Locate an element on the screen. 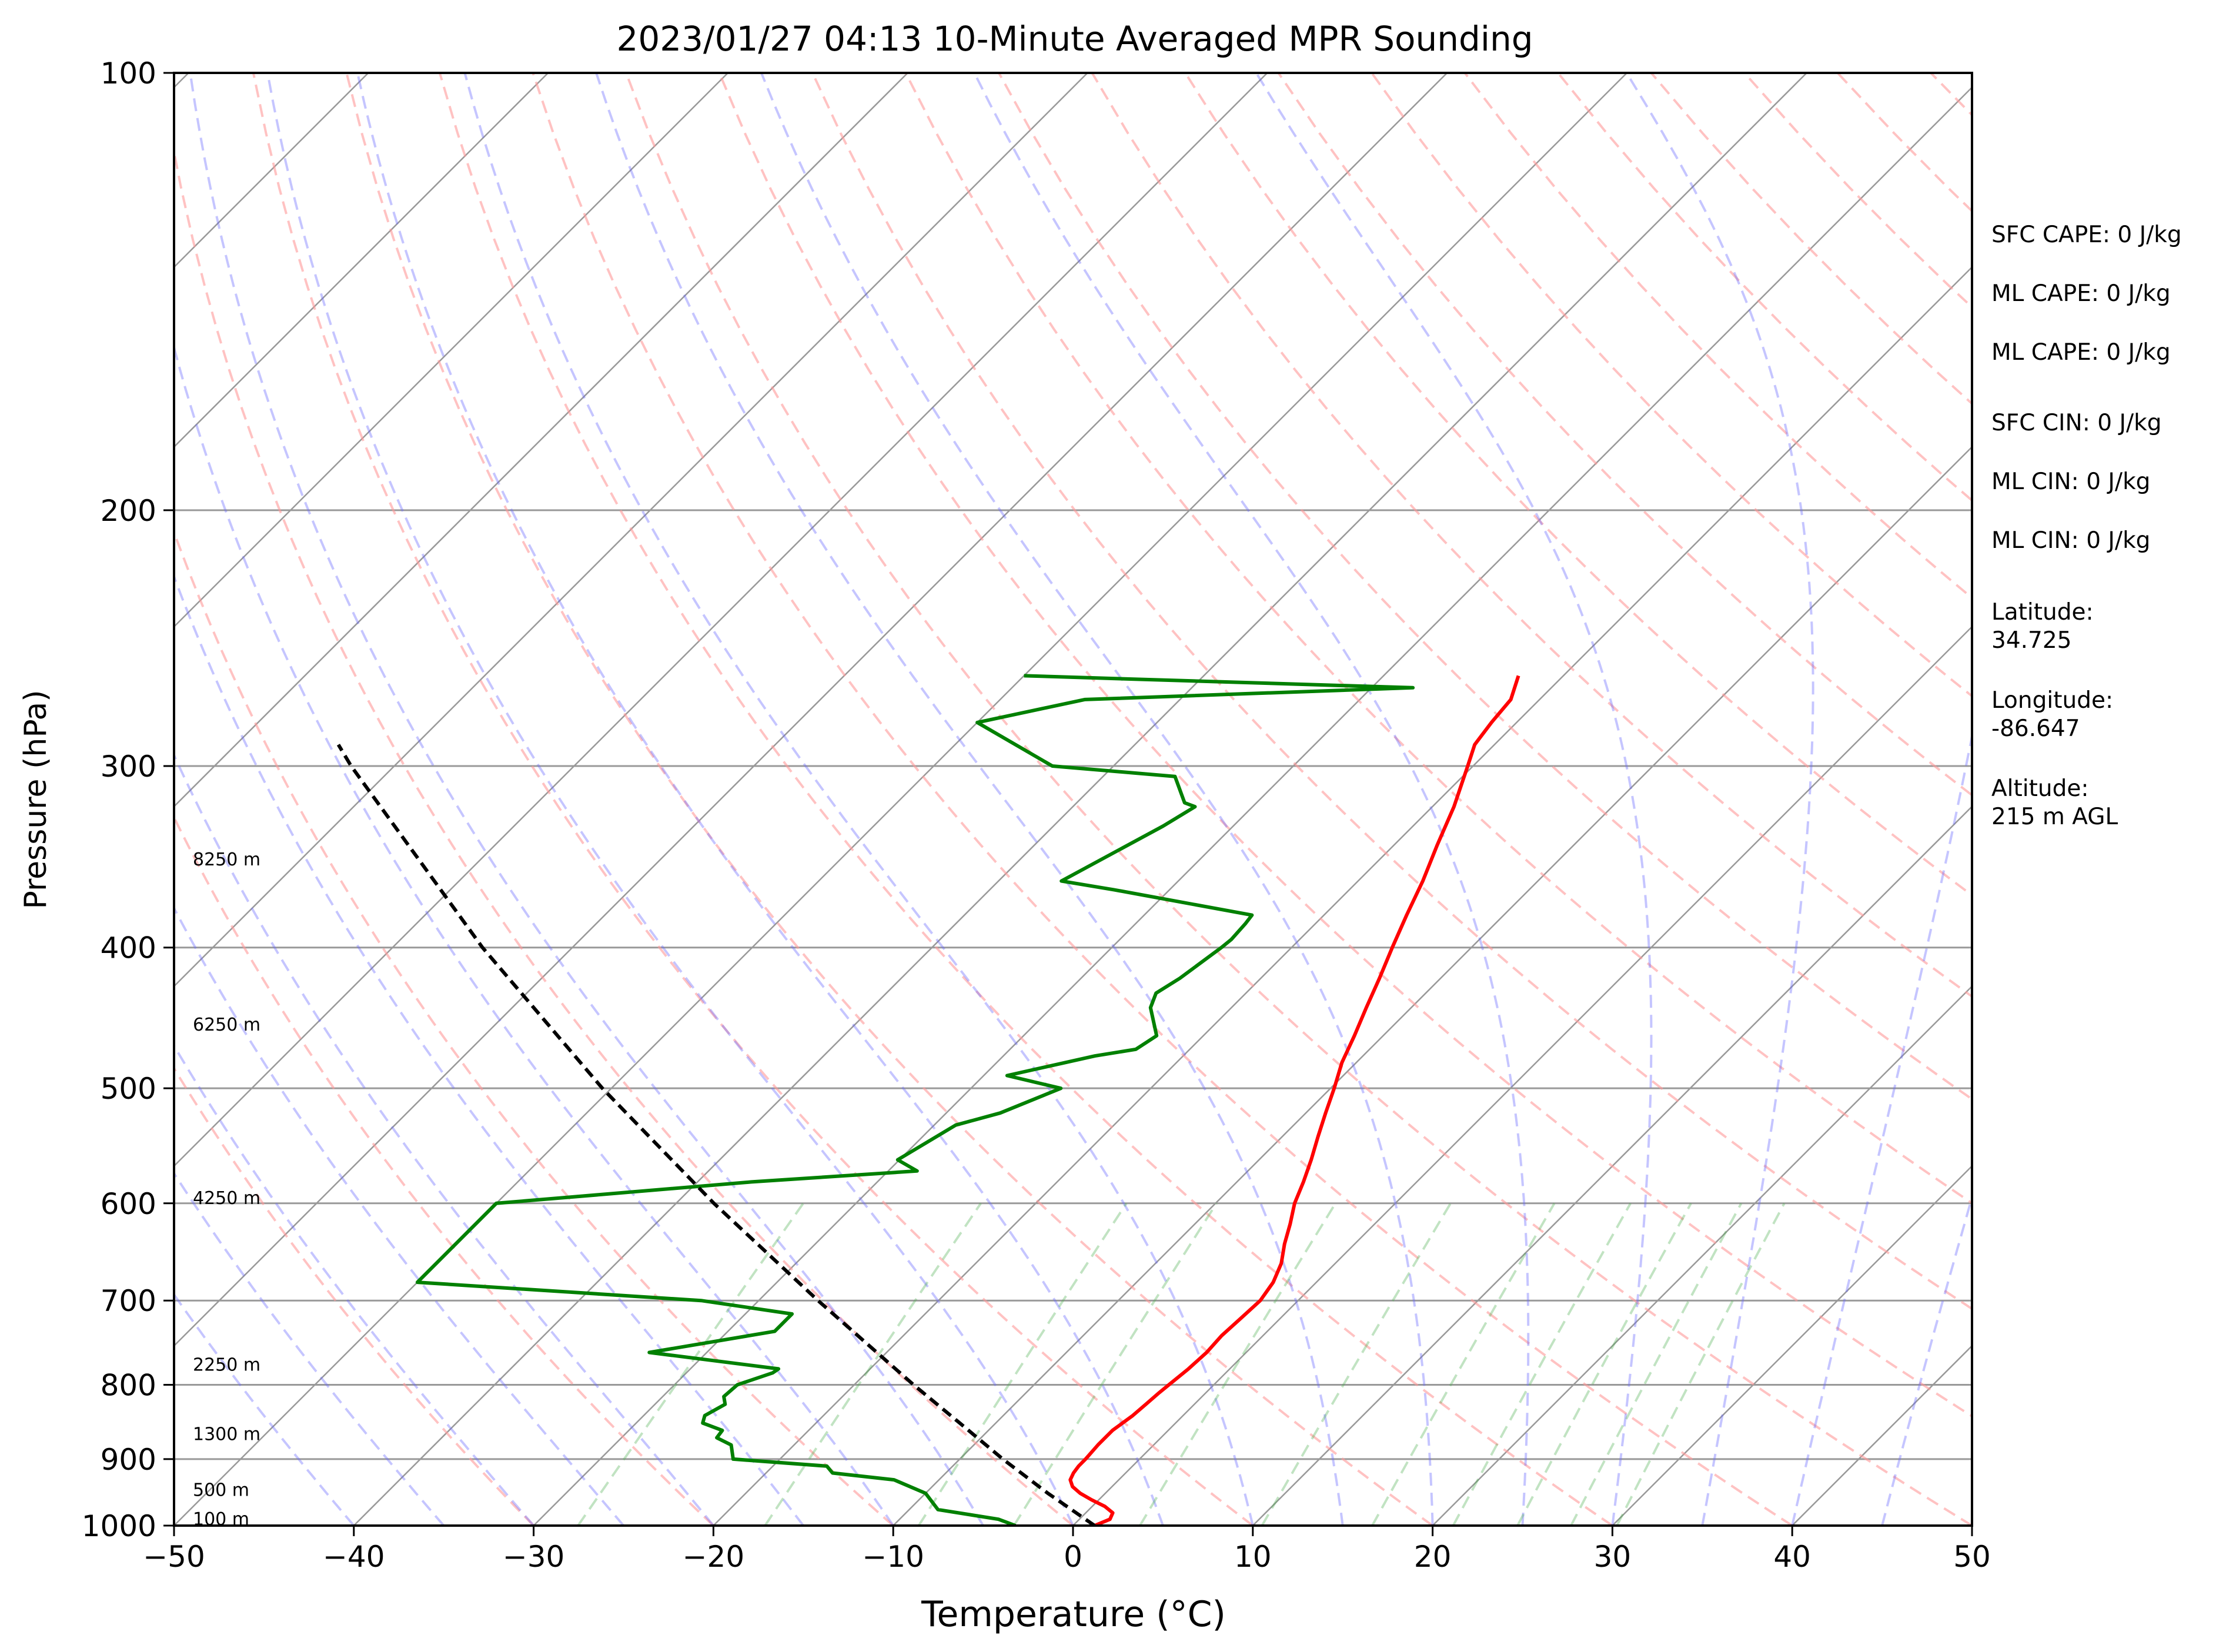  y-tick-label: 700 is located at coordinates (129, 1301).